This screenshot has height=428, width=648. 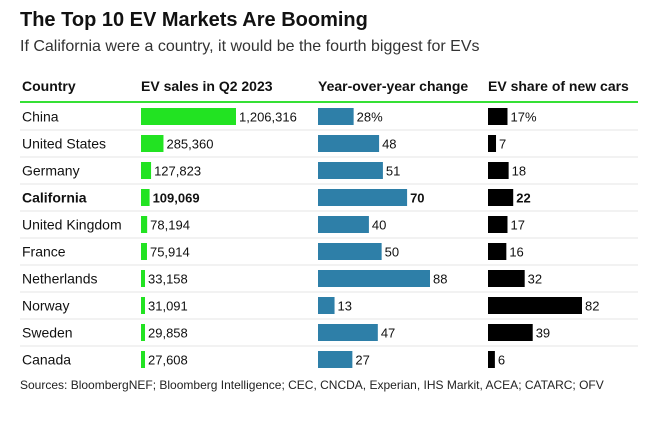 What do you see at coordinates (502, 144) in the screenshot?
I see `share-value-label: 7` at bounding box center [502, 144].